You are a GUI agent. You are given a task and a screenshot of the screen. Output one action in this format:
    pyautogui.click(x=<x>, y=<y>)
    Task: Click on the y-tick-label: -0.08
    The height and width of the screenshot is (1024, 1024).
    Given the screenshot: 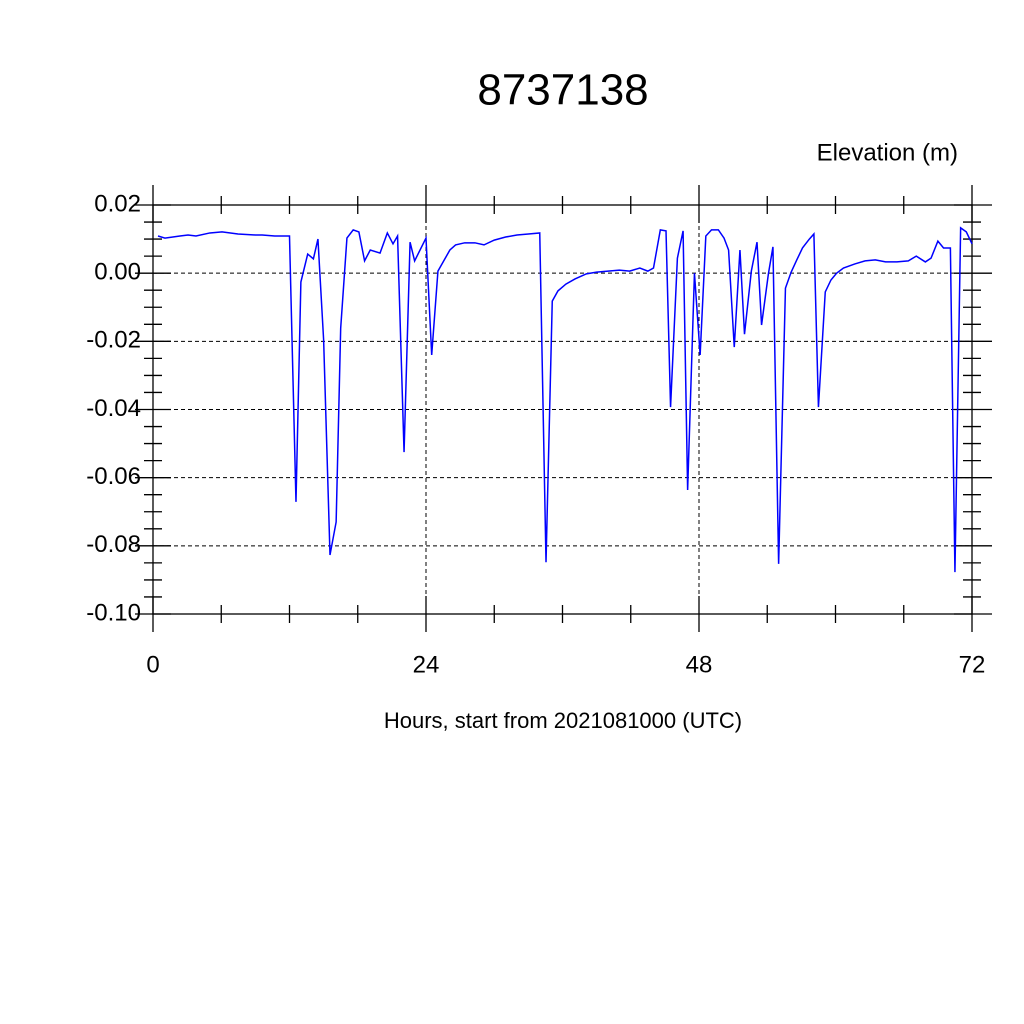 What is the action you would take?
    pyautogui.click(x=113, y=544)
    